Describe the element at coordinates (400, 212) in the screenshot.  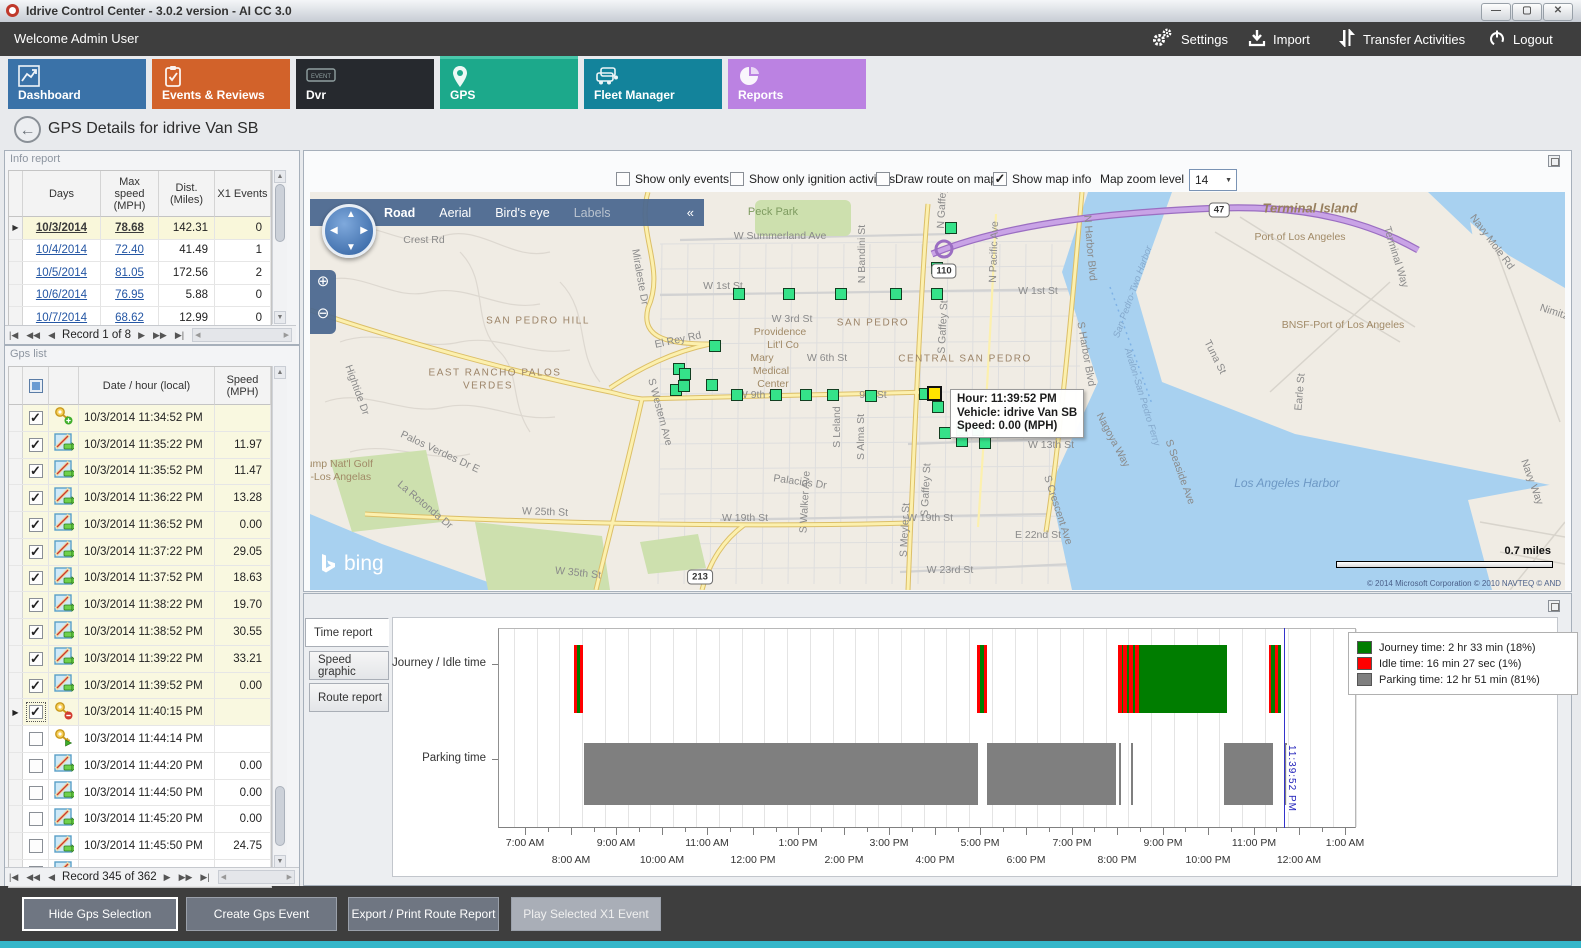
I see `map-style-road: Road` at that location.